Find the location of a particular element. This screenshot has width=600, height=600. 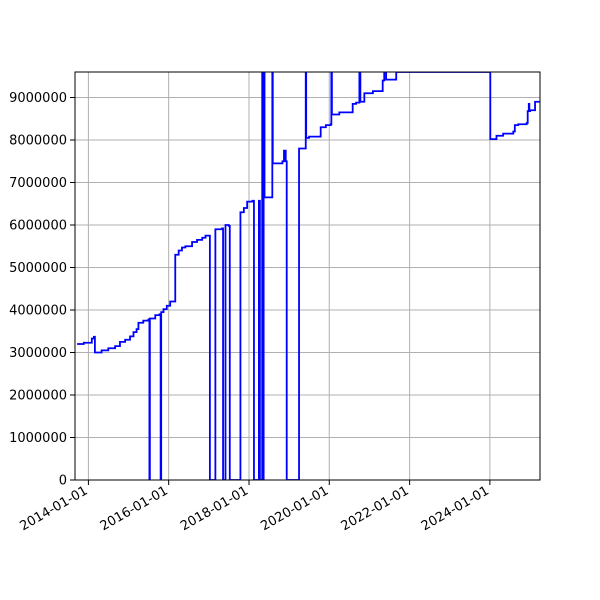

y-tick-label: 7000000 is located at coordinates (38, 183).